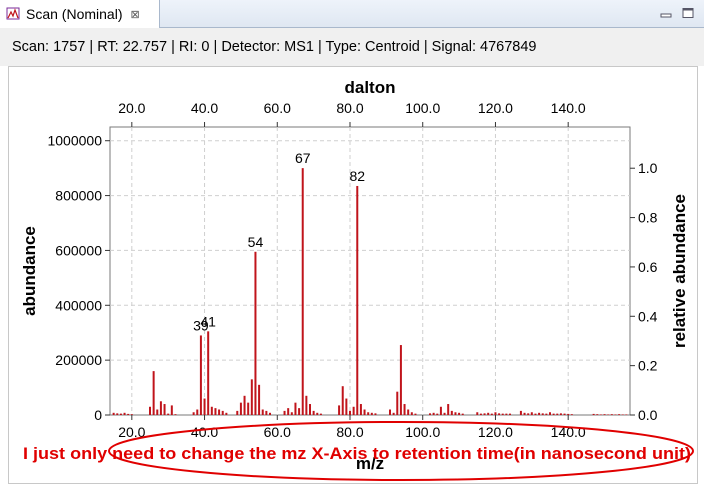 The image size is (704, 488). What do you see at coordinates (135, 14) in the screenshot?
I see `close-icon: ⊠` at bounding box center [135, 14].